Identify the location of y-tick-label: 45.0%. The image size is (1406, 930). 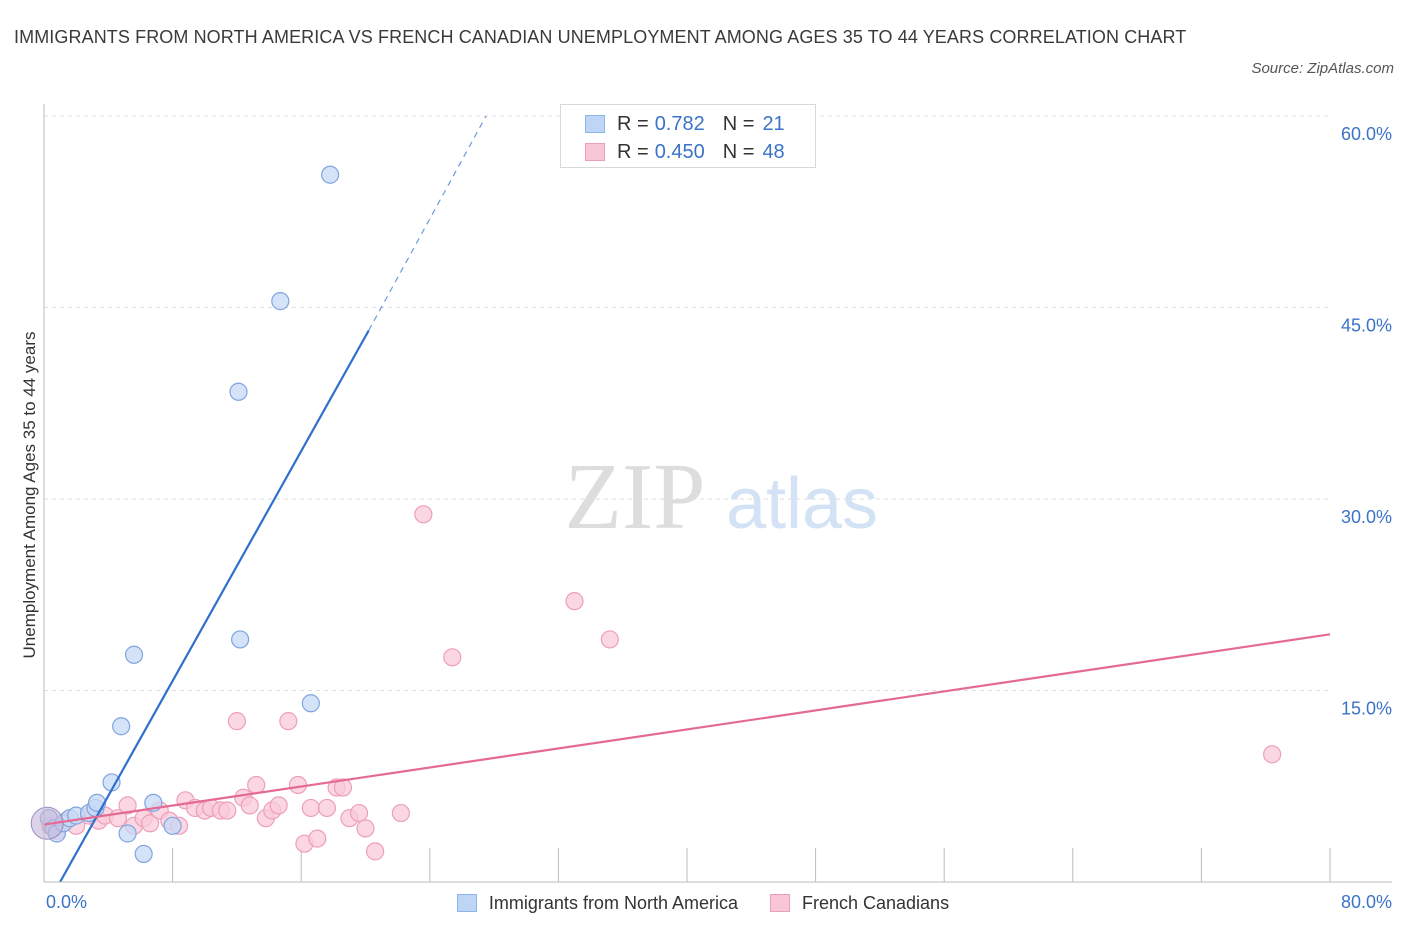
(1366, 326).